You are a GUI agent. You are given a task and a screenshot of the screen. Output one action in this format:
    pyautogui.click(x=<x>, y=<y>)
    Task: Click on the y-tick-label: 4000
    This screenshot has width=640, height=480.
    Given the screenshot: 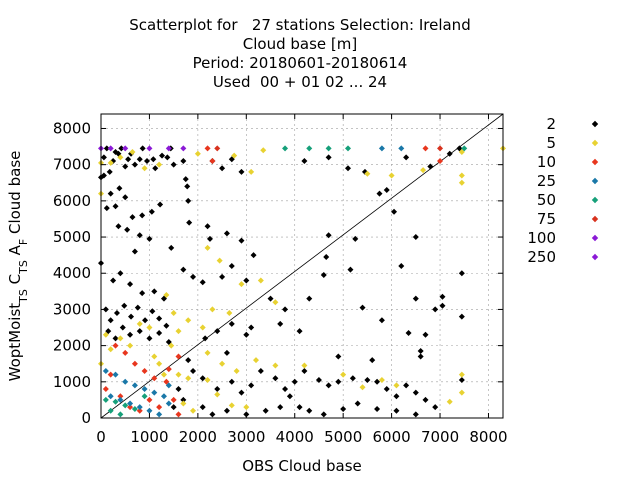 What is the action you would take?
    pyautogui.click(x=72, y=273)
    